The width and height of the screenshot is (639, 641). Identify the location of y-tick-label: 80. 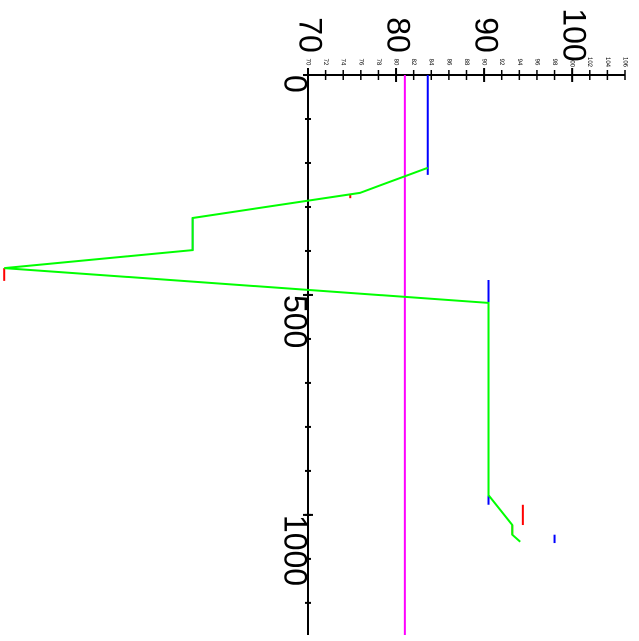
(399, 35).